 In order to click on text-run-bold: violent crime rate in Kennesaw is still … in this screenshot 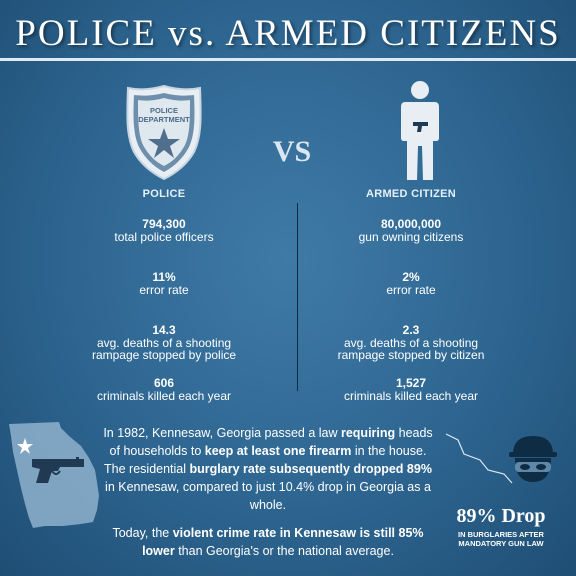, I will do `click(283, 542)`.